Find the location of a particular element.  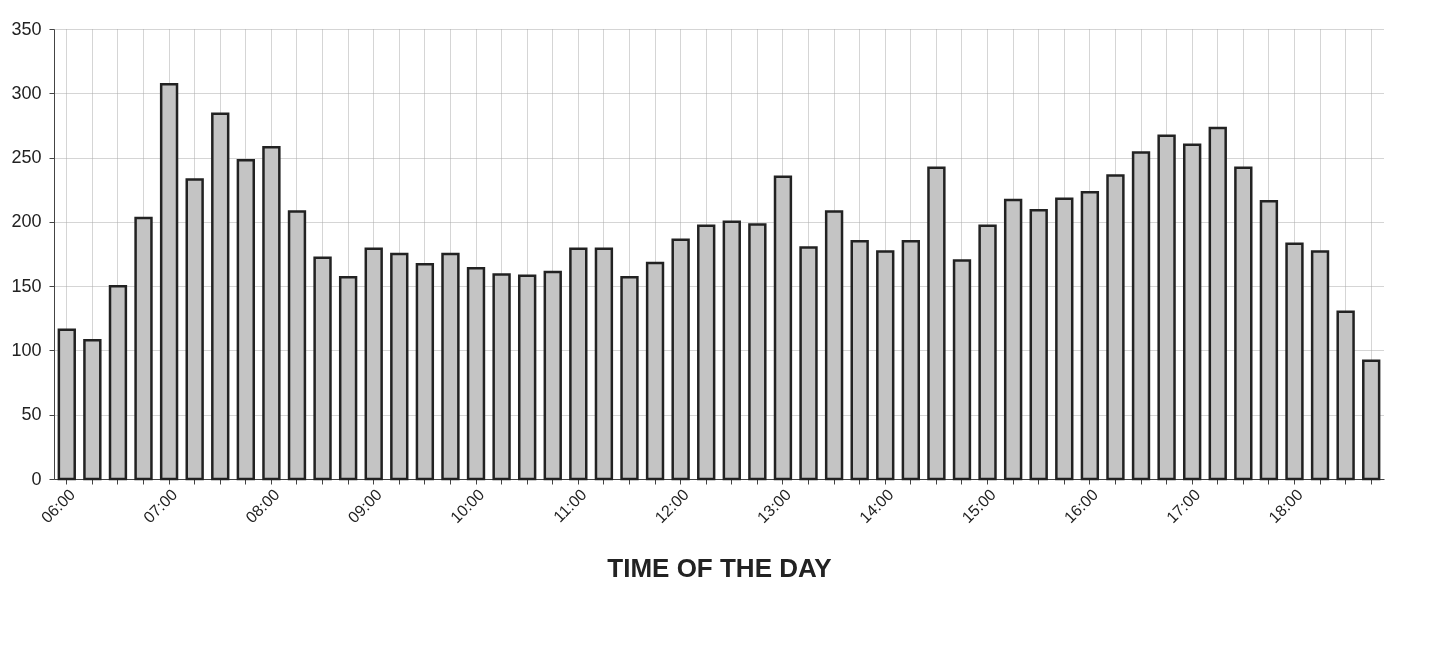

x-axis-title: TIME OF THE DAY is located at coordinates (719, 568).